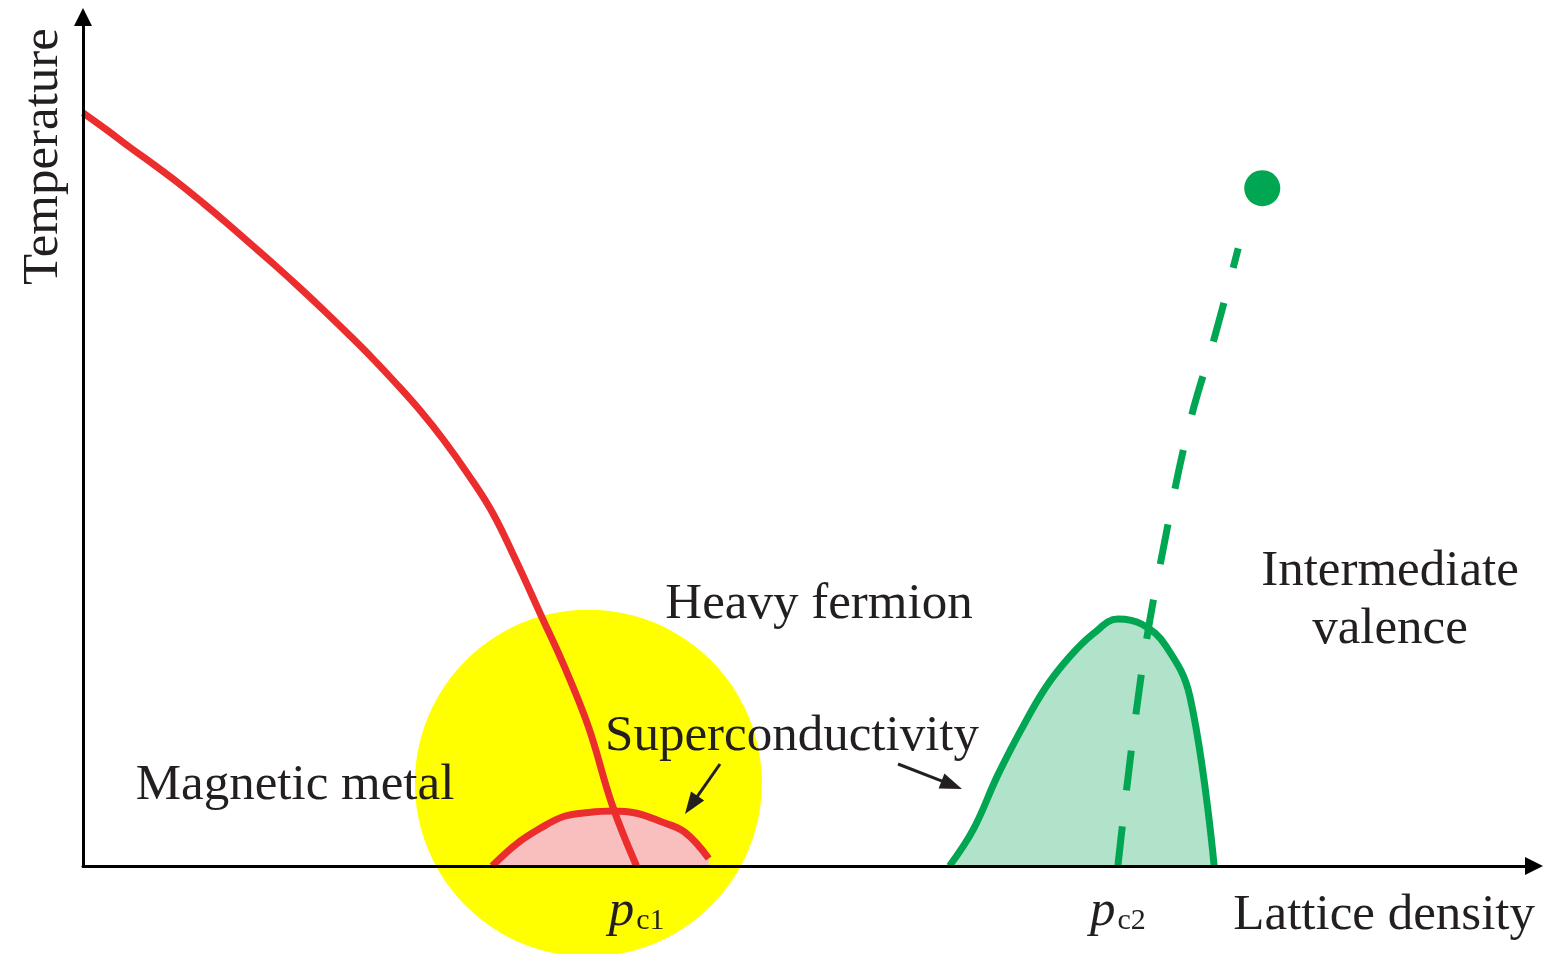  I want to click on y-axis-title: Temperature, so click(39, 156).